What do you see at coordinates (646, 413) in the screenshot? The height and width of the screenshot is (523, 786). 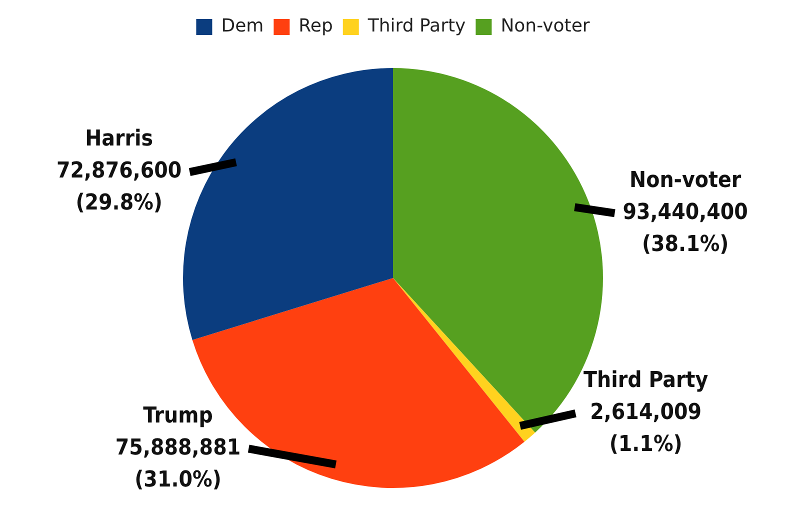 I see `data-label: Third Party 2,614,009 (1.1%)` at bounding box center [646, 413].